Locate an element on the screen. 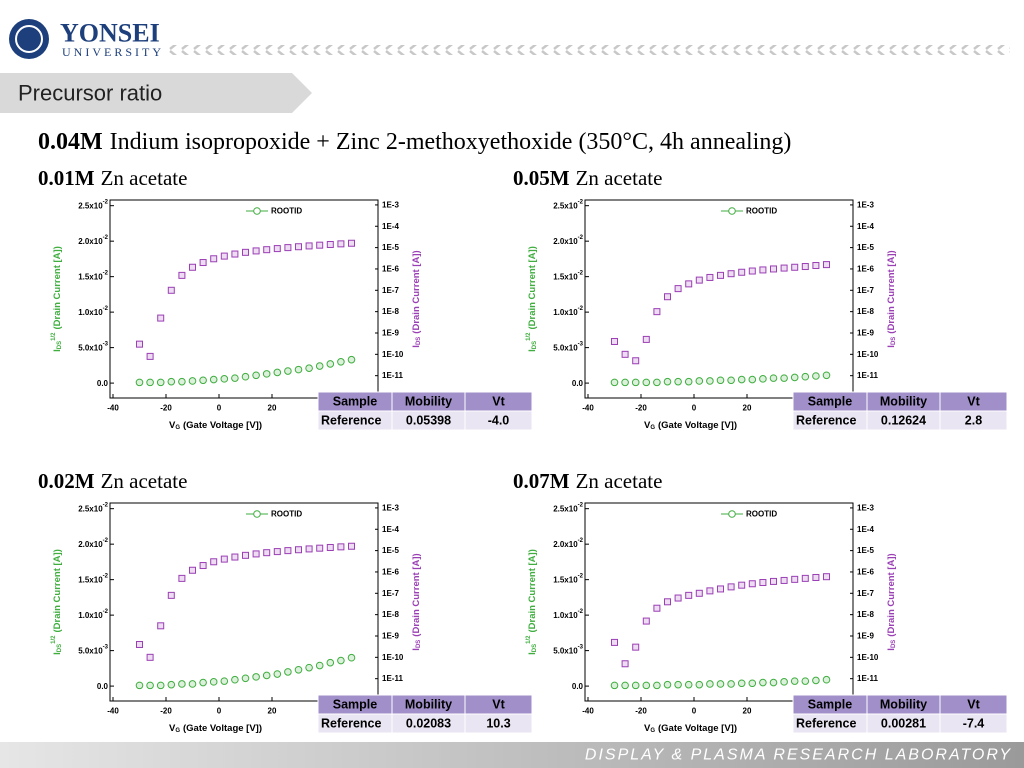 Image resolution: width=1024 pixels, height=768 pixels. y2-tick-label: 1E-4 is located at coordinates (865, 529).